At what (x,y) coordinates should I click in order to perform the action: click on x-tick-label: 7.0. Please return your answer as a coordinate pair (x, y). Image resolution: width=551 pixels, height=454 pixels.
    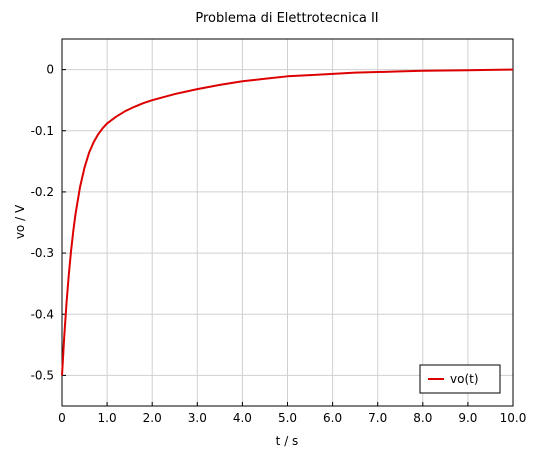
    Looking at the image, I should click on (377, 418).